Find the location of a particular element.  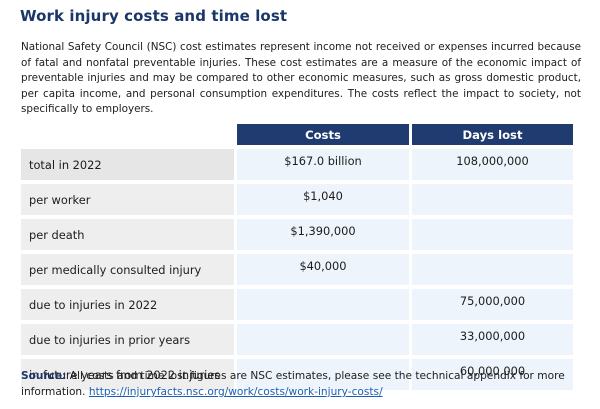

cost-cell: $40,000 is located at coordinates (323, 269).